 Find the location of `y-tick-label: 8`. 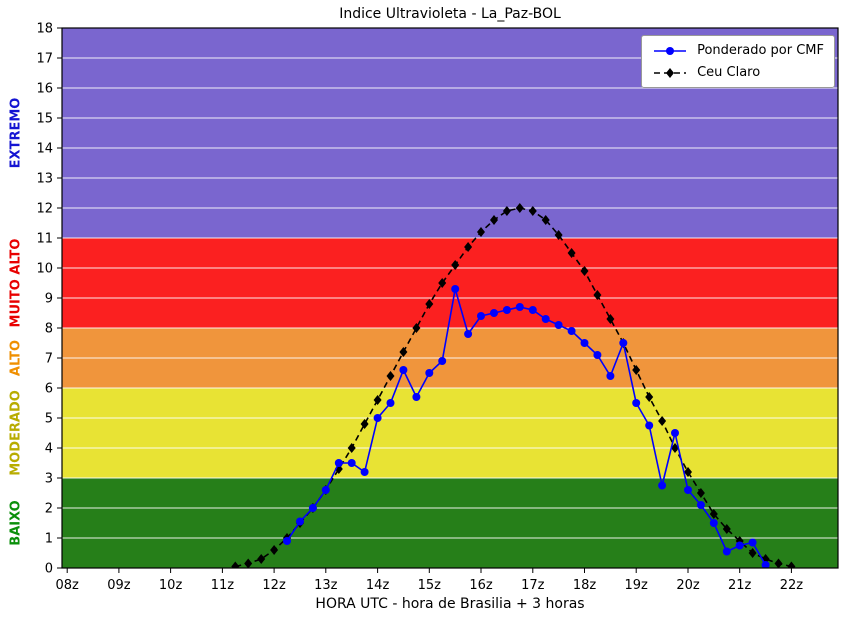

y-tick-label: 8 is located at coordinates (49, 329).